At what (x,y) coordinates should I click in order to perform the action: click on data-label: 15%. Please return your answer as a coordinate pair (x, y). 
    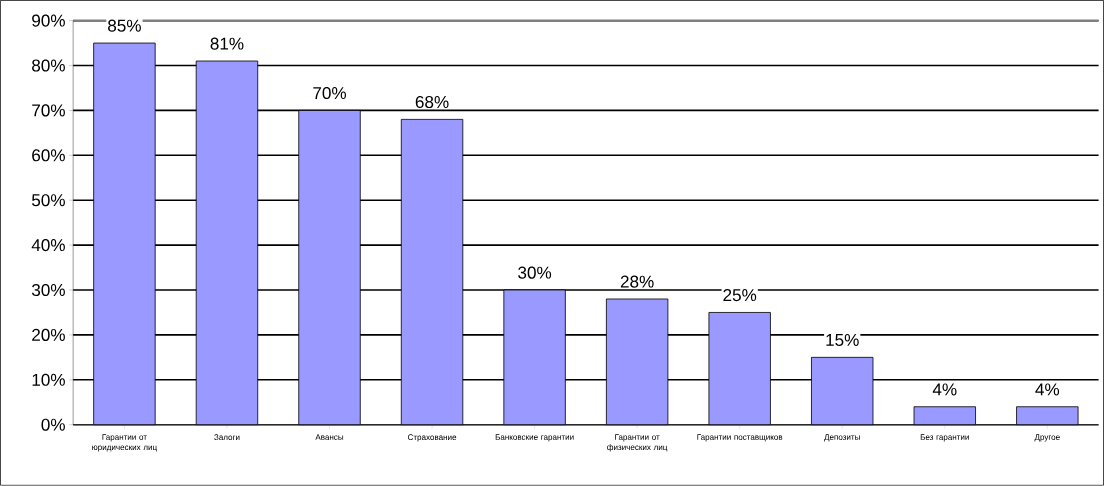
    Looking at the image, I should click on (842, 340).